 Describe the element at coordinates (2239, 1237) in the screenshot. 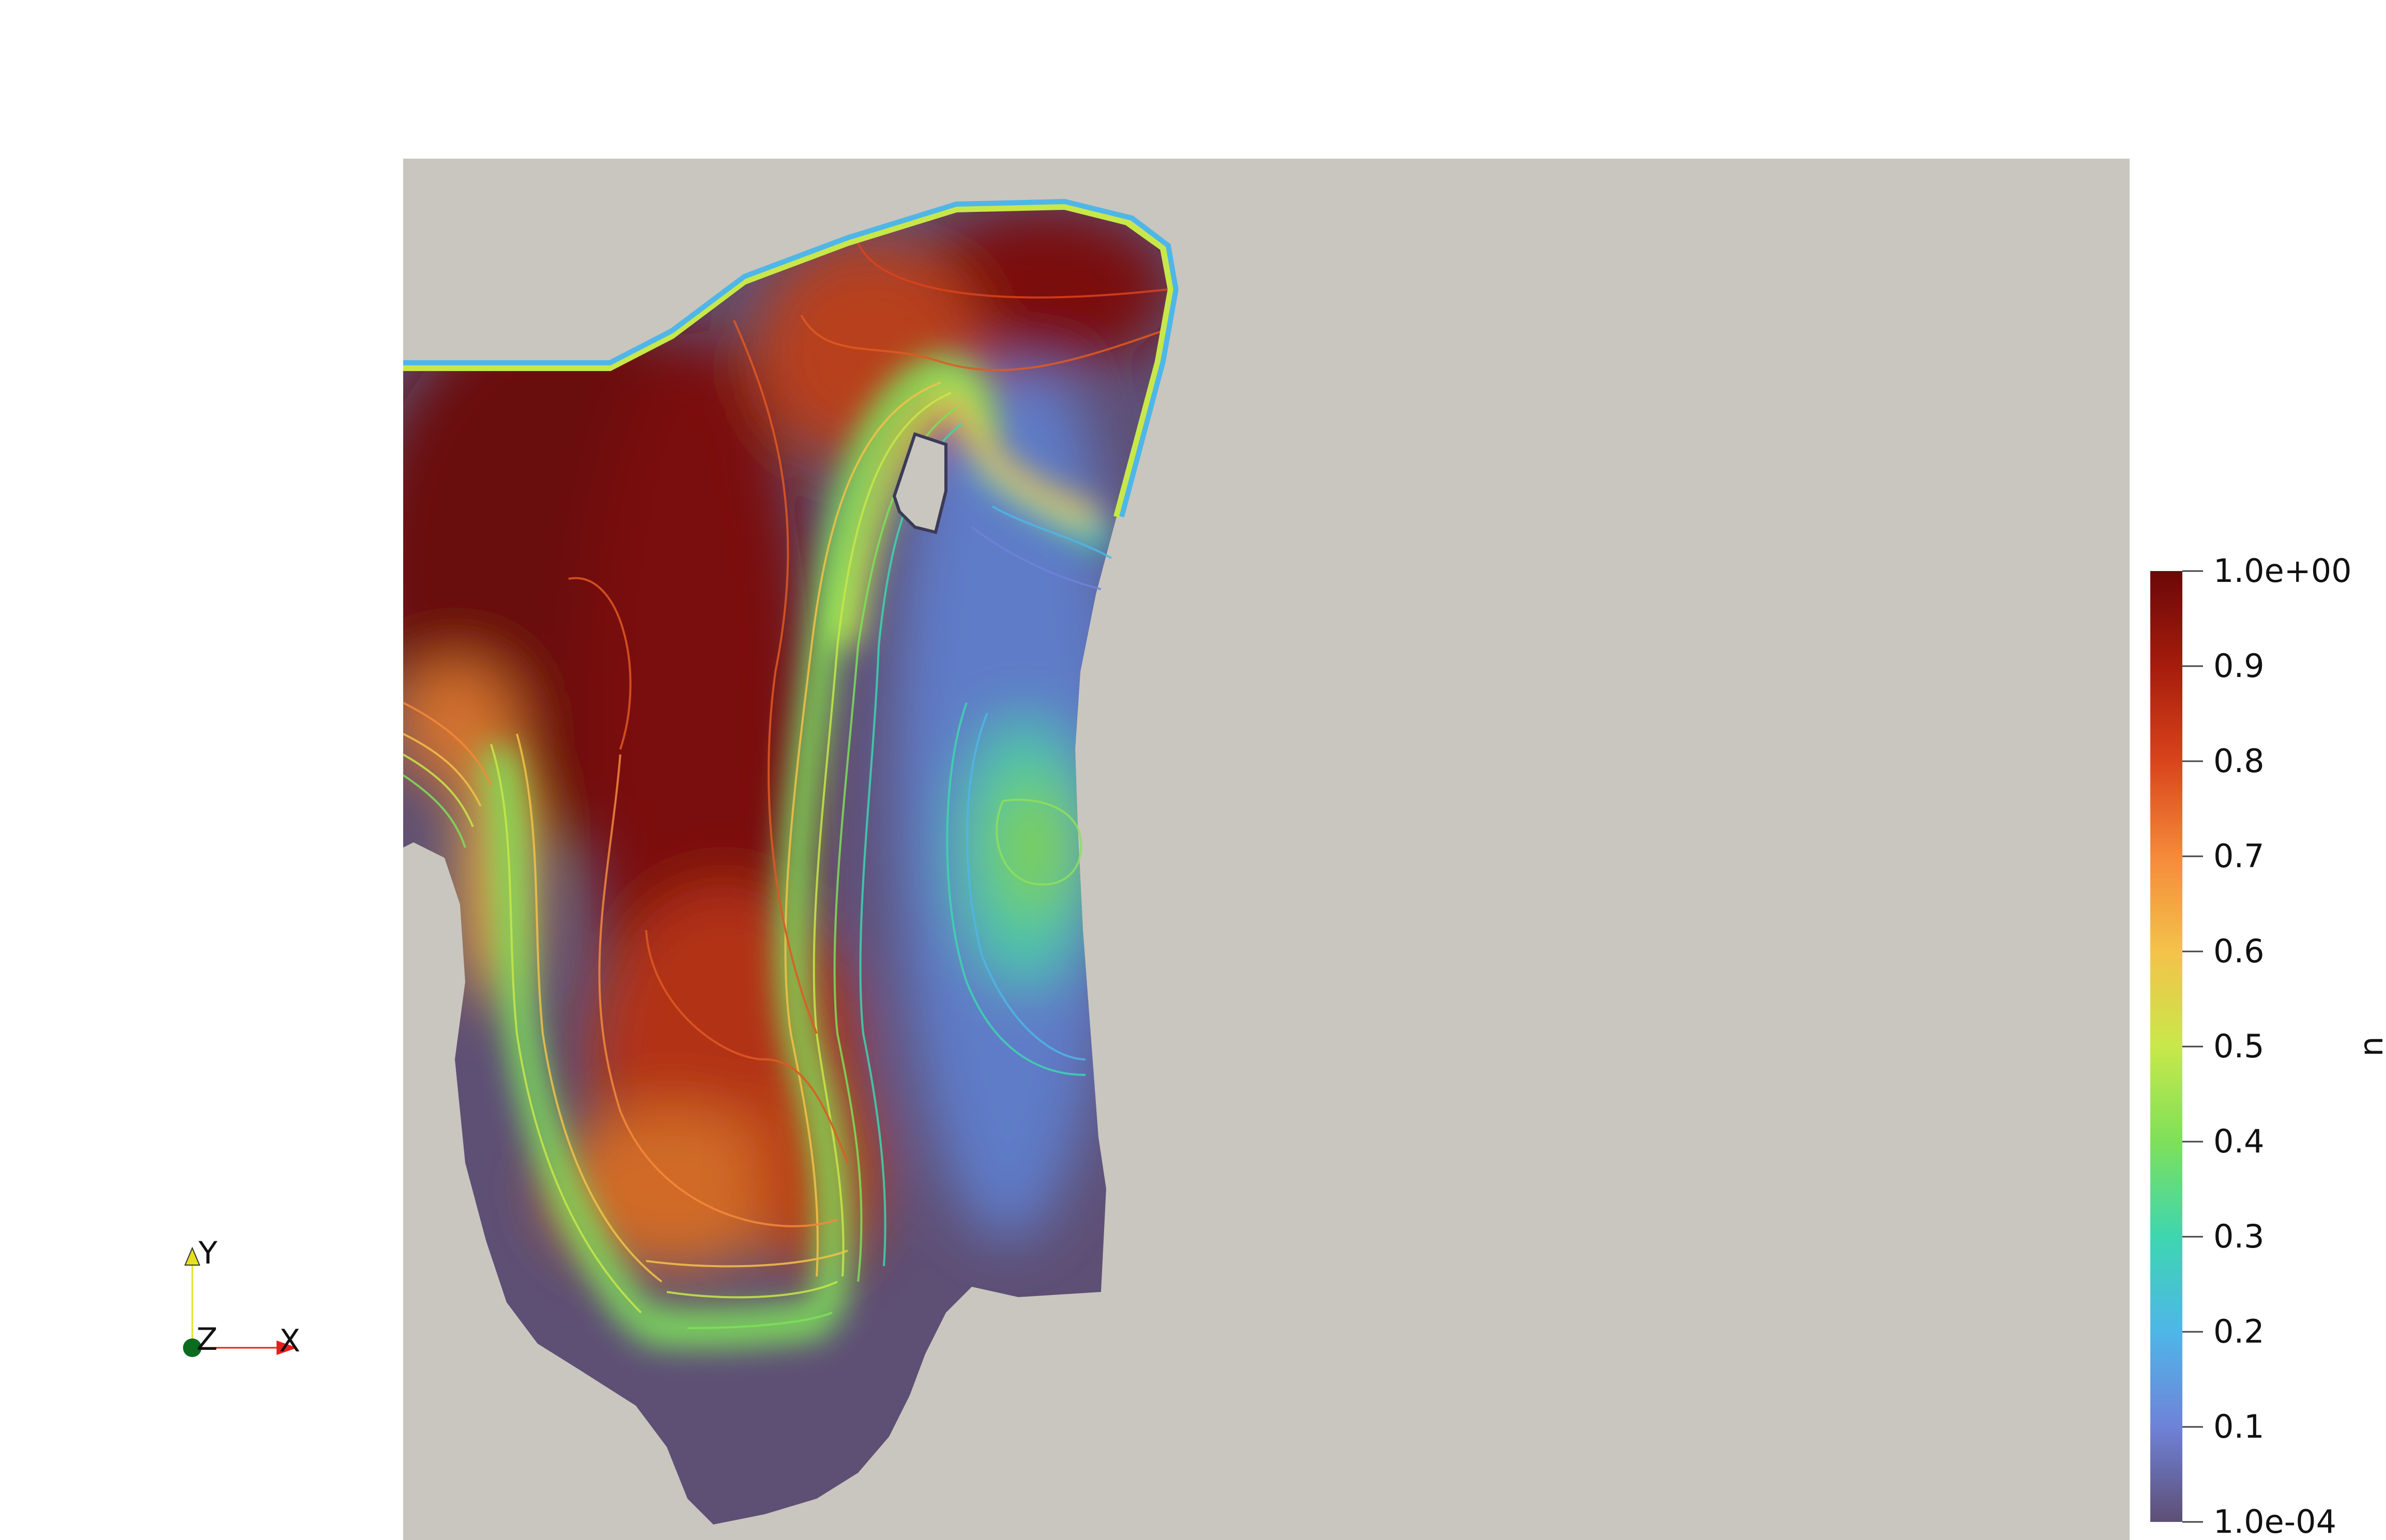

I see `colorbar-tick-label: 0.3` at that location.